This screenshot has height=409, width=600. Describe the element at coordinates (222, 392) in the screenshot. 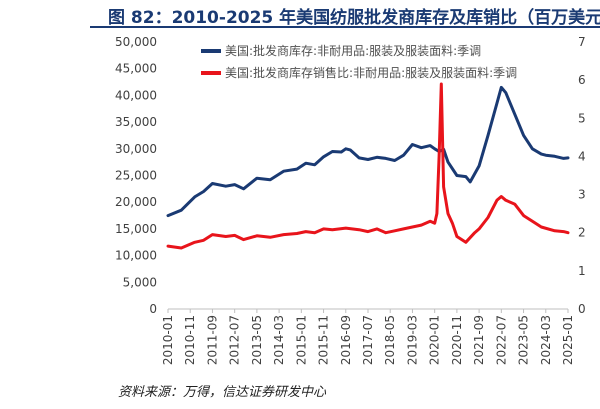

I see `source-note: 资料来源：万得，信达证券研发中心` at that location.